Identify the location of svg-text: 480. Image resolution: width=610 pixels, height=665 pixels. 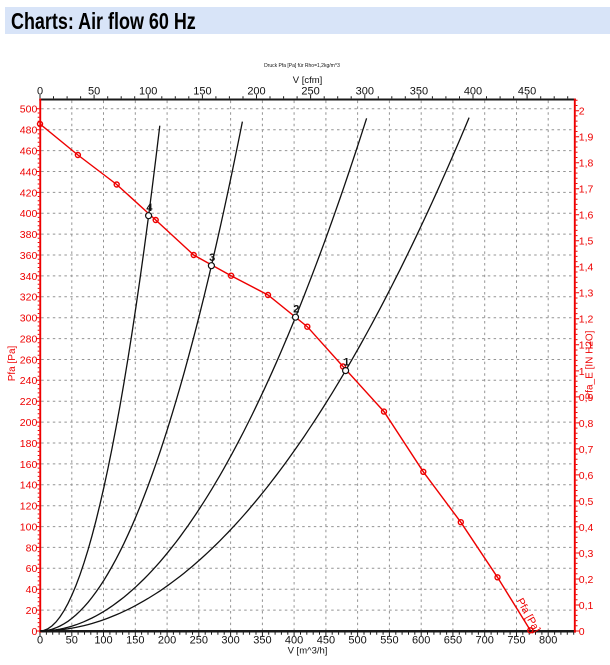
(29, 131).